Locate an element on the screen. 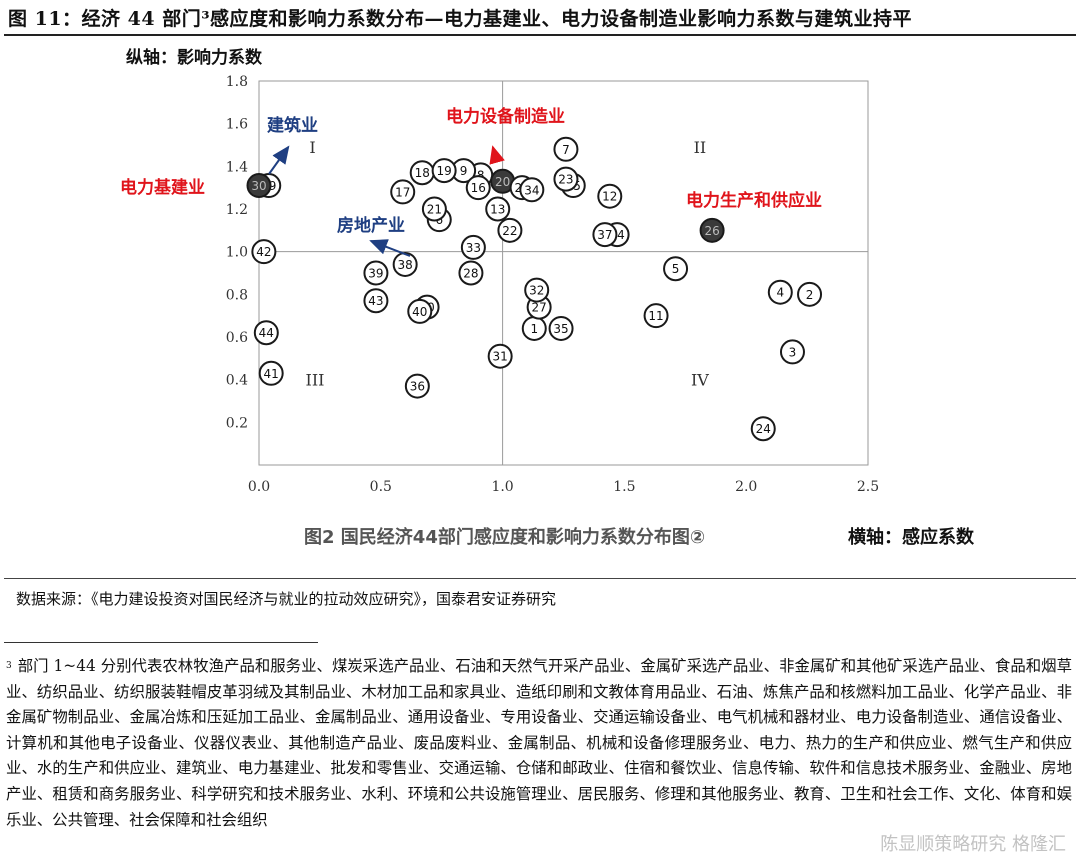 The width and height of the screenshot is (1080, 862). data-point: 41 is located at coordinates (271, 373).